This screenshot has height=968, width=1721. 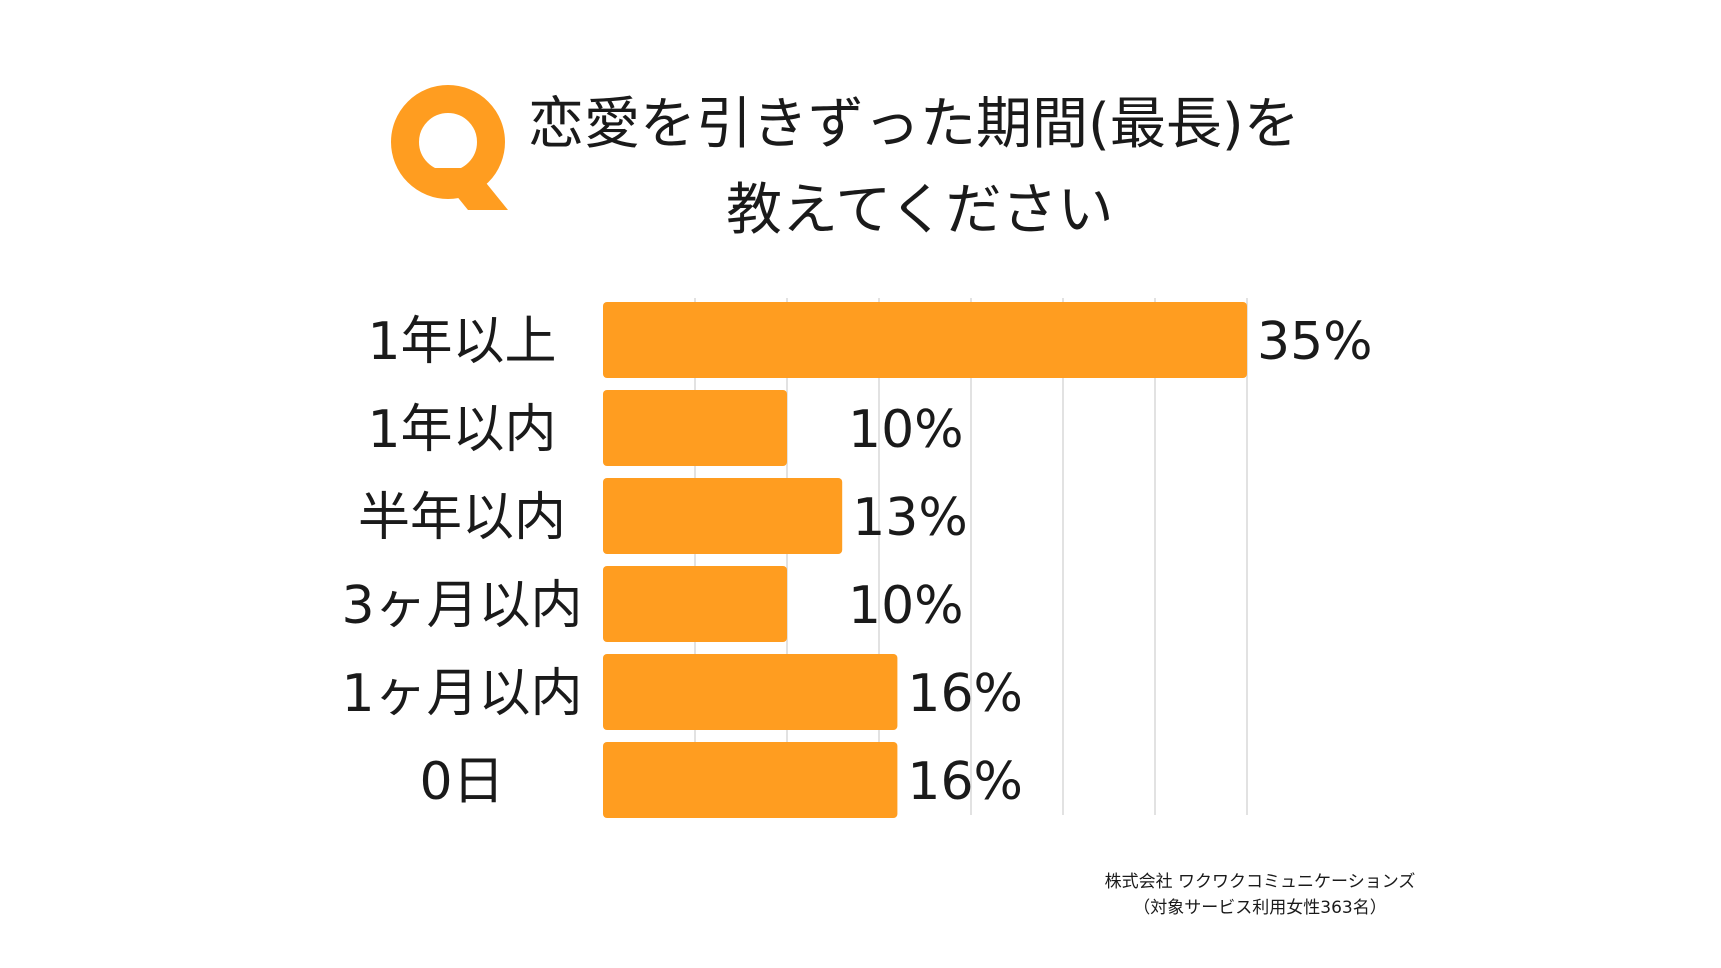 I want to click on chart-title-line-1: 恋愛を引きずった期間(最長)を, so click(x=914, y=124).